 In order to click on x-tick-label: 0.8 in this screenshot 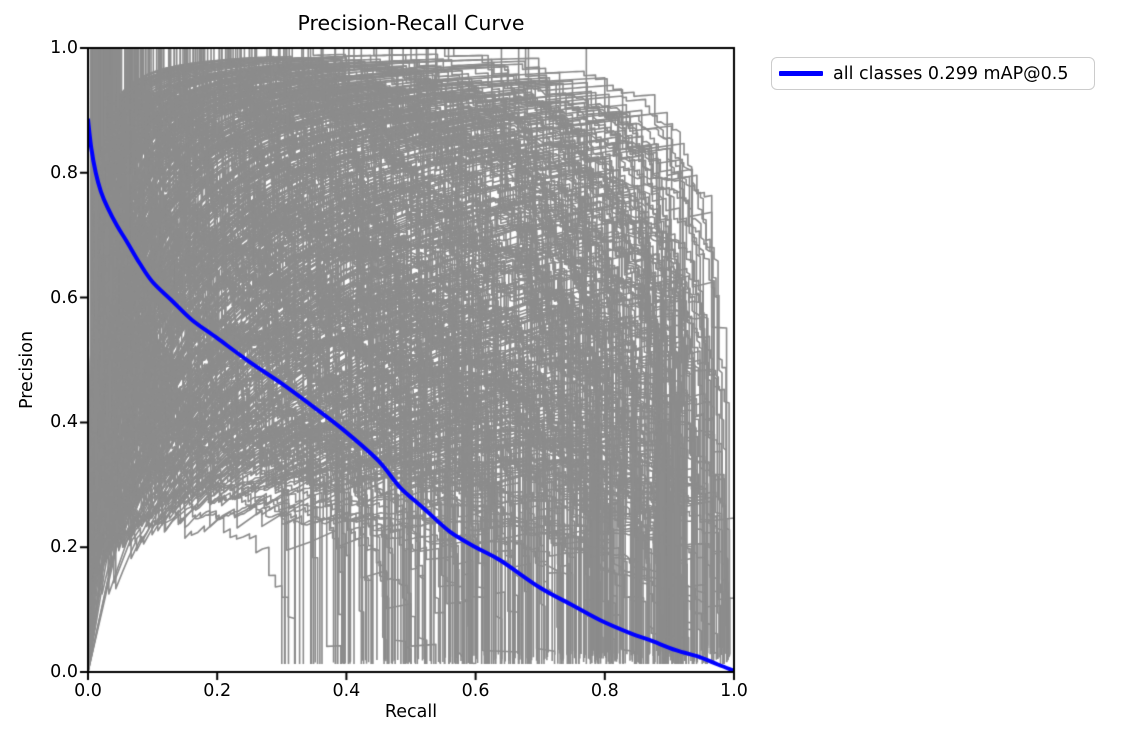, I will do `click(604, 691)`.